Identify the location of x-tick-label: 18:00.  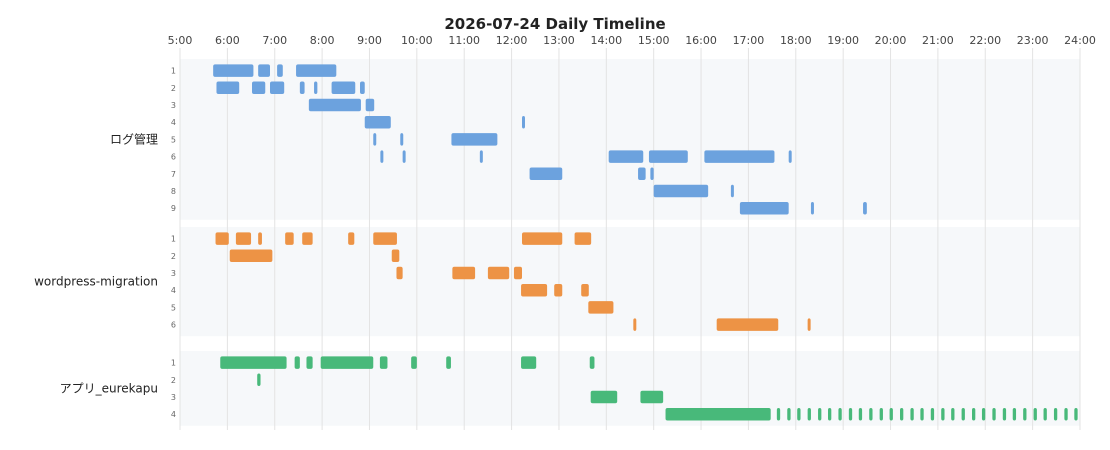
(796, 40).